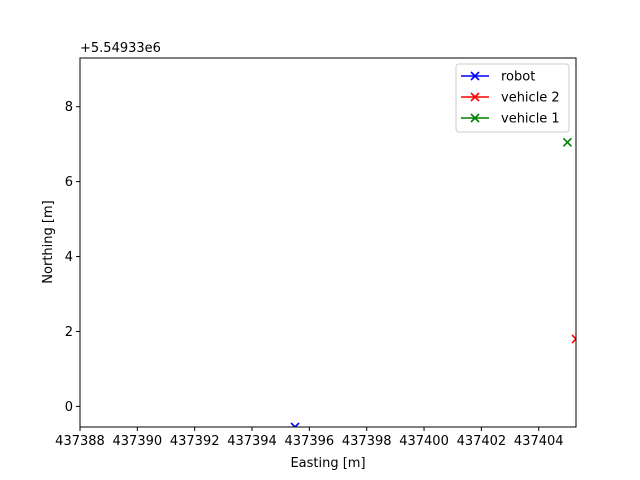 Image resolution: width=640 pixels, height=480 pixels. What do you see at coordinates (424, 441) in the screenshot?
I see `x-tick-label: 437400` at bounding box center [424, 441].